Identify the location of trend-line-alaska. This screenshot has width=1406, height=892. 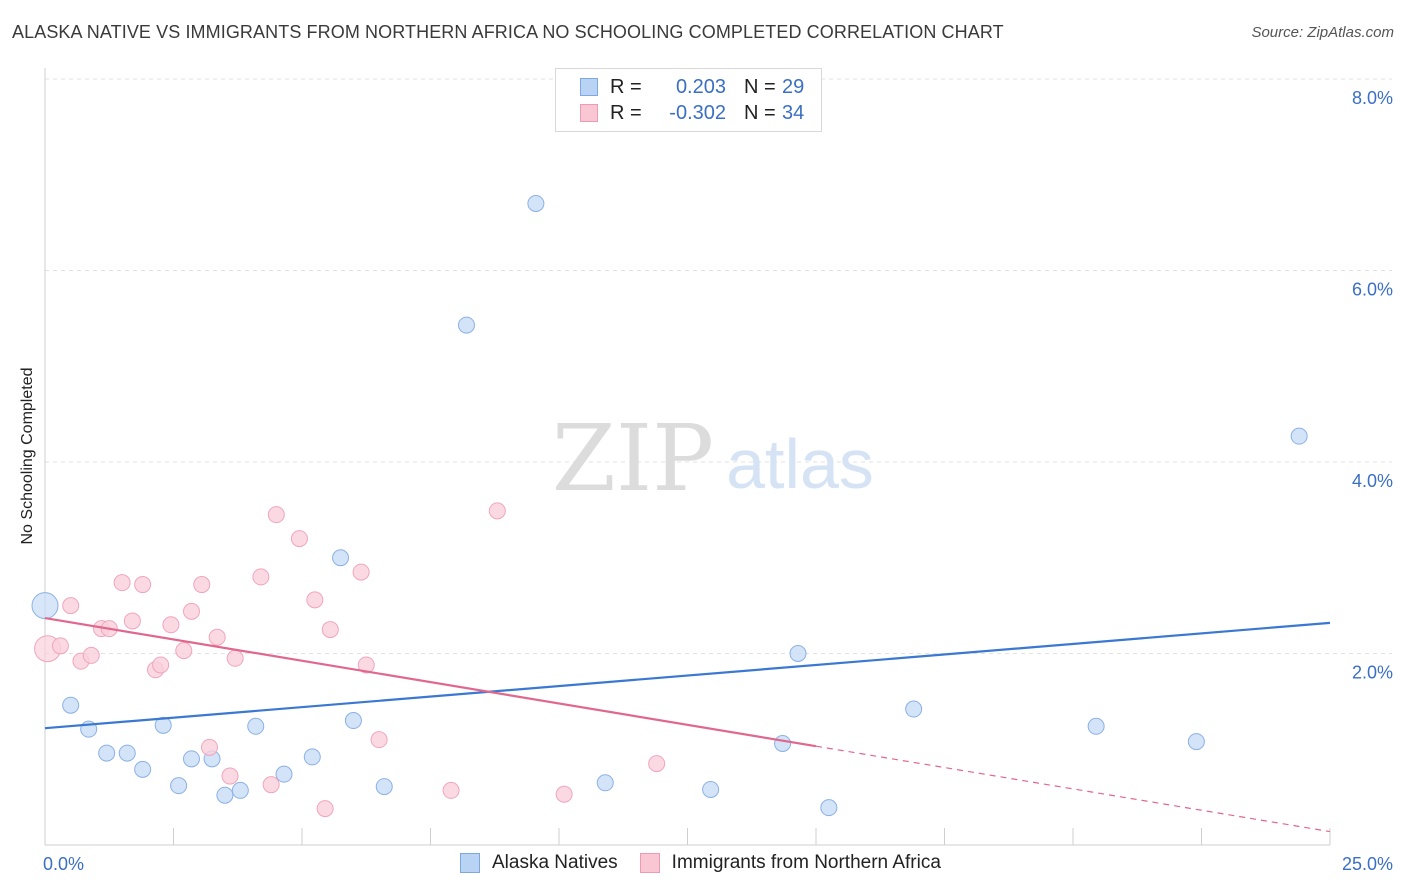
(687, 675).